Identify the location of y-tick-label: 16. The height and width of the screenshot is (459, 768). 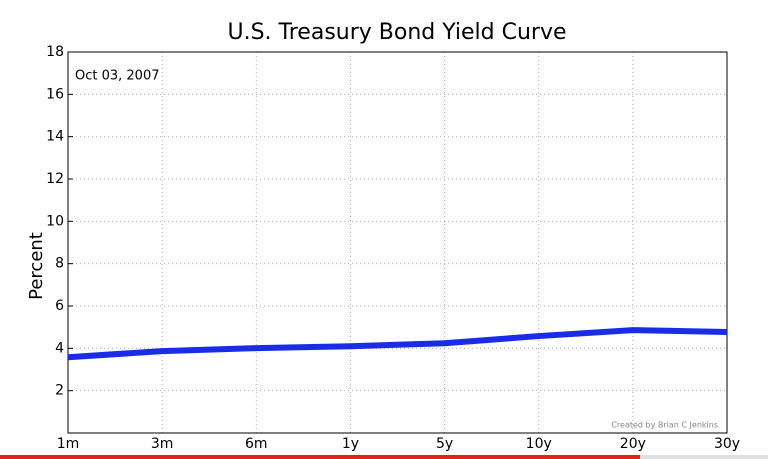
(55, 94).